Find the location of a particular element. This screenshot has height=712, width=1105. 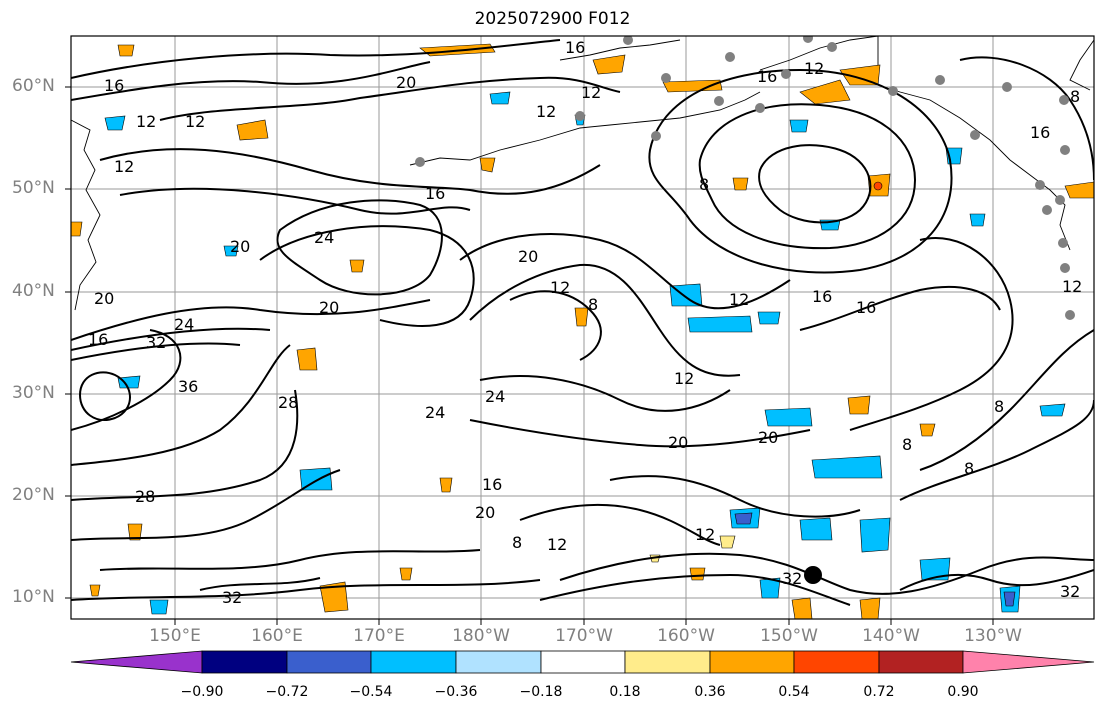

colorbar-tick-label: 0.72 is located at coordinates (879, 692).